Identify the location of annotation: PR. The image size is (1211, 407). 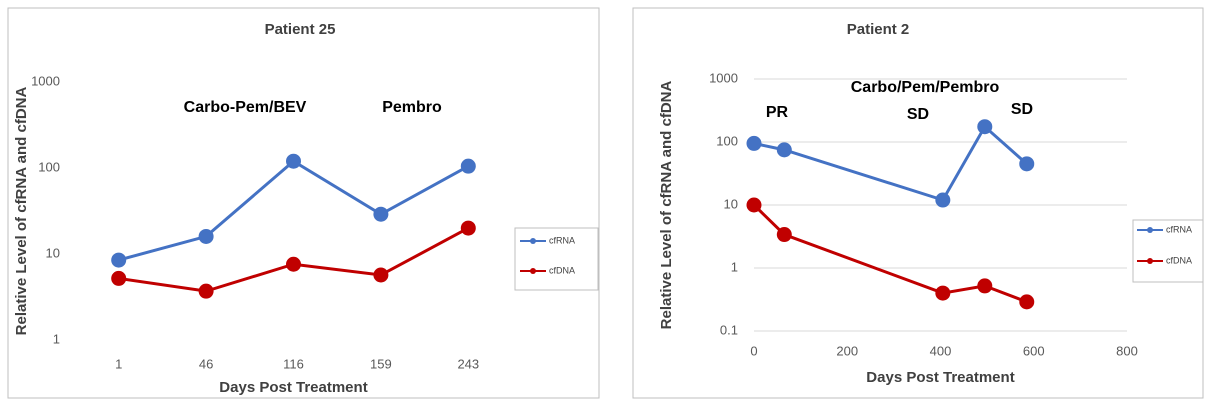
(777, 112).